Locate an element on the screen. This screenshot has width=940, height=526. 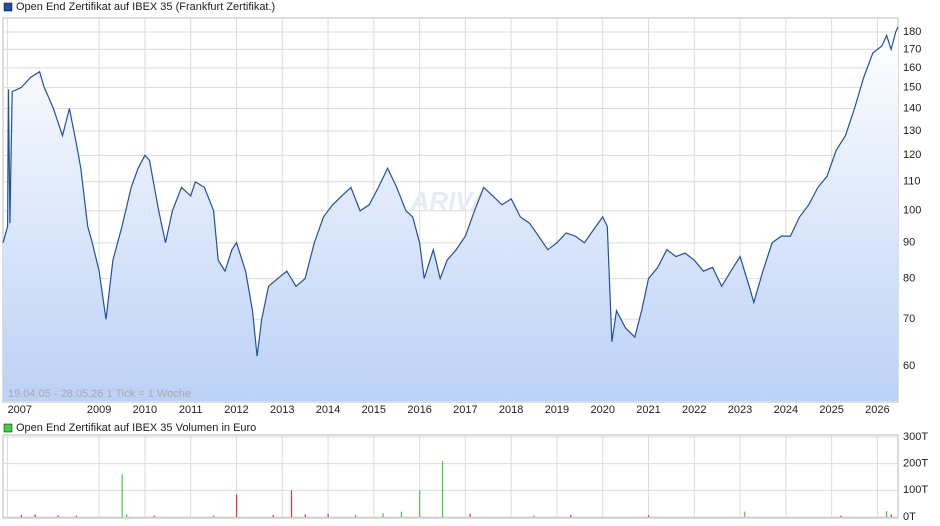
x-tick-label: 2022 is located at coordinates (694, 410).